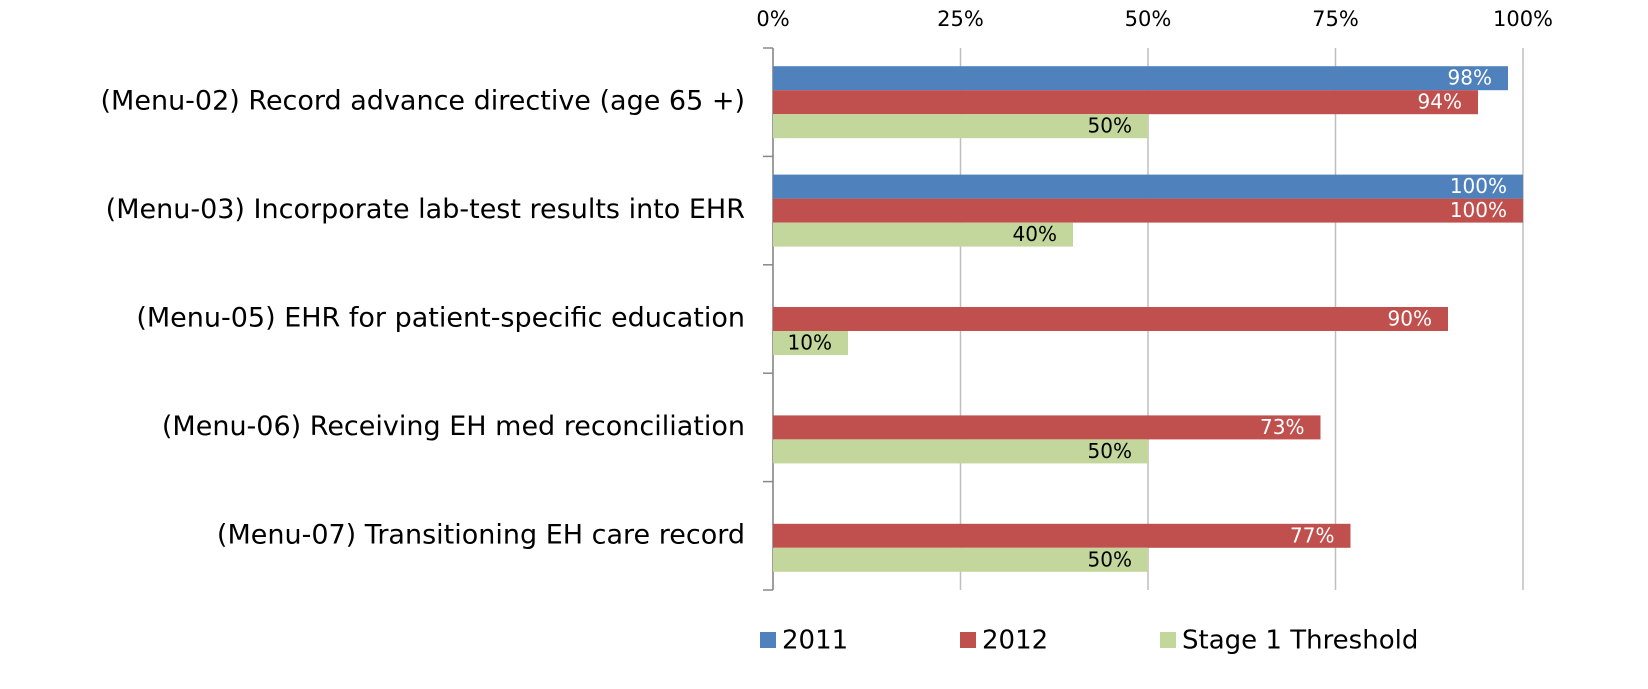  I want to click on value-label: 10%, so click(810, 343).